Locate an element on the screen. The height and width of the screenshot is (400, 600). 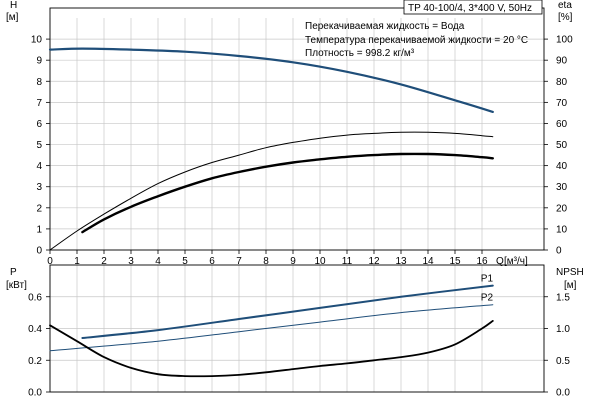
y-left-tick-label: 10 is located at coordinates (37, 40).